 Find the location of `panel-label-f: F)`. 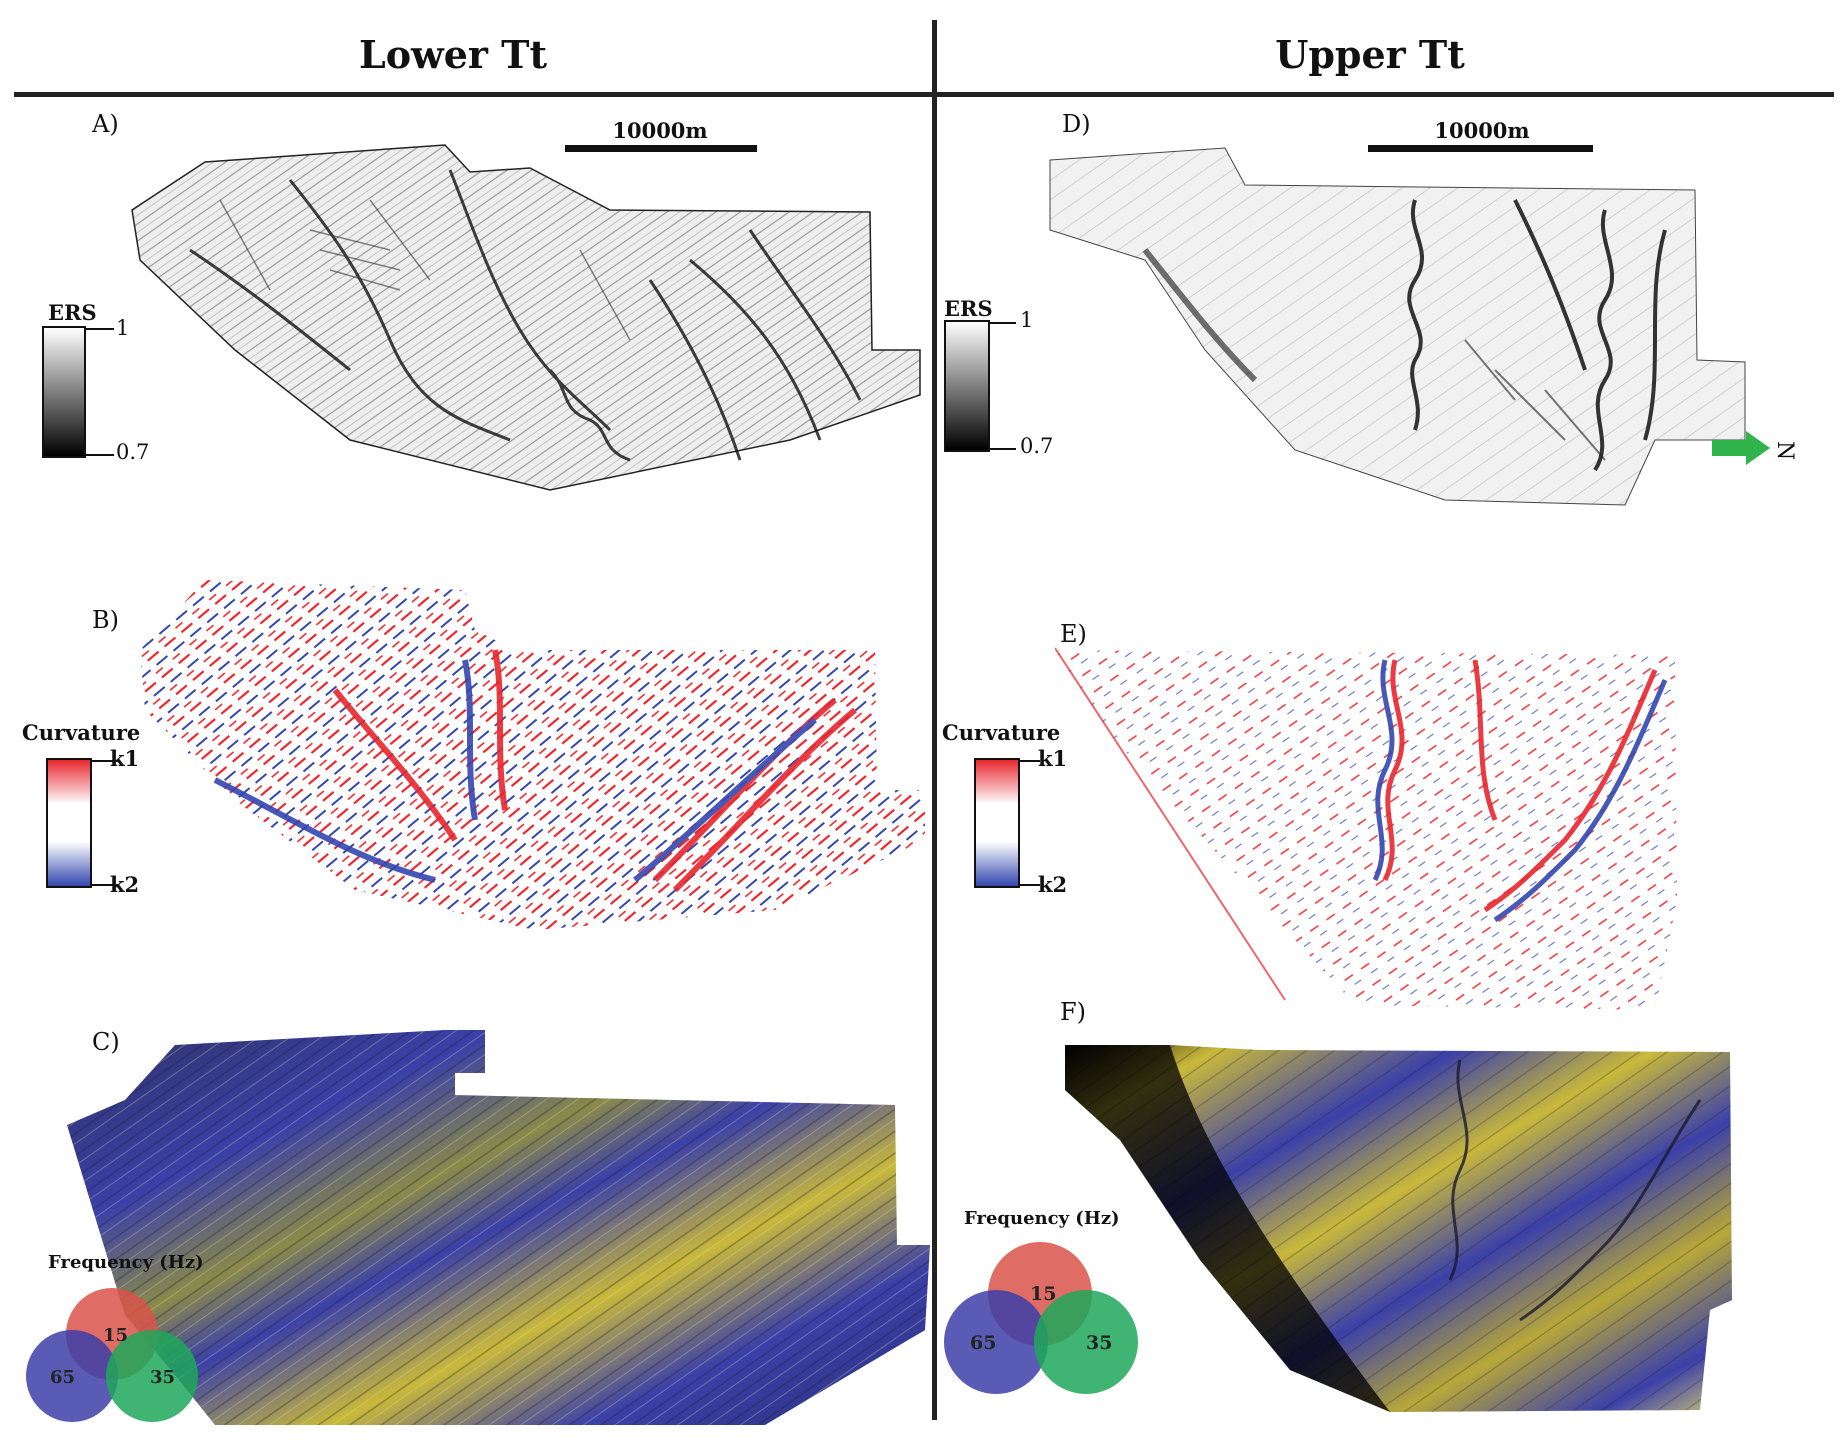

panel-label-f: F) is located at coordinates (1073, 1012).